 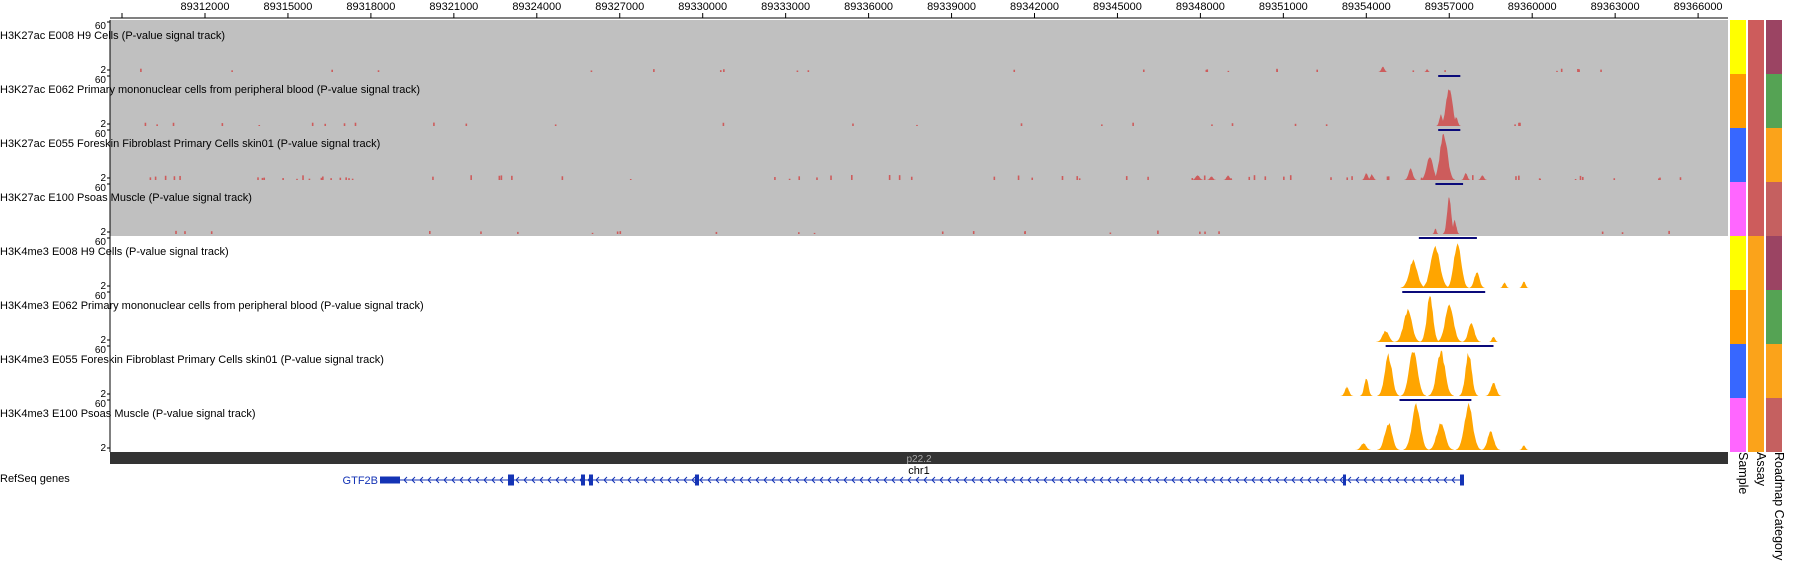 I want to click on assay-column-header: Assay, so click(x=1761, y=469).